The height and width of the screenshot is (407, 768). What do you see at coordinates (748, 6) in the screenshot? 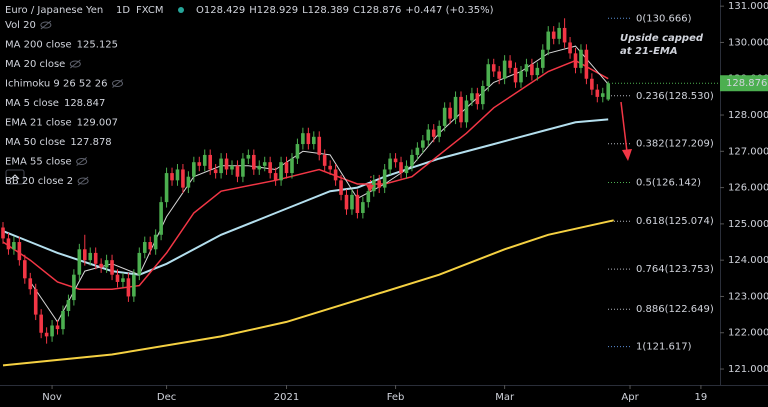
I see `y-tick-label: 131.000` at bounding box center [748, 6].